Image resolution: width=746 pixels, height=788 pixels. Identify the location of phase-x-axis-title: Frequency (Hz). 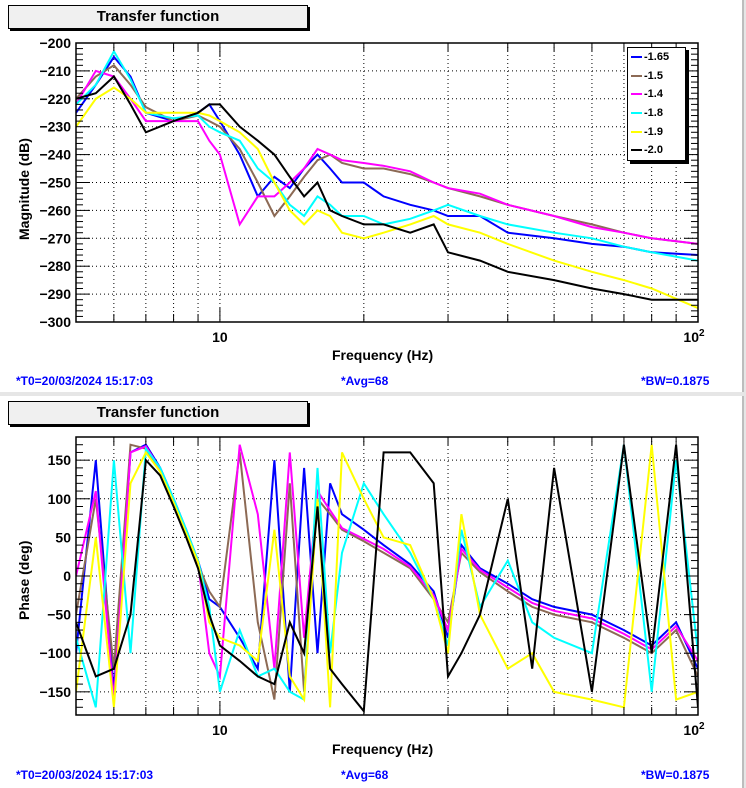
(383, 749).